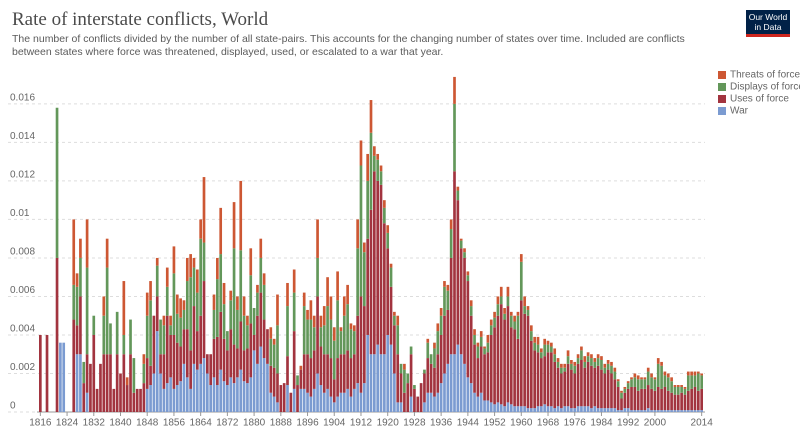 The width and height of the screenshot is (800, 435). What do you see at coordinates (254, 423) in the screenshot?
I see `x-tick-label: 1880` at bounding box center [254, 423].